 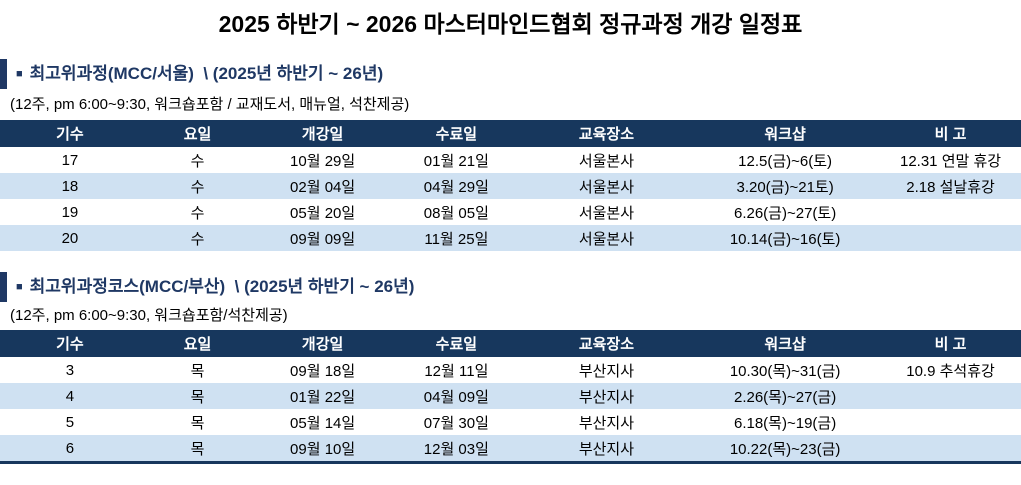 What do you see at coordinates (456, 370) in the screenshot?
I see `cell-end-date: 12월 11일` at bounding box center [456, 370].